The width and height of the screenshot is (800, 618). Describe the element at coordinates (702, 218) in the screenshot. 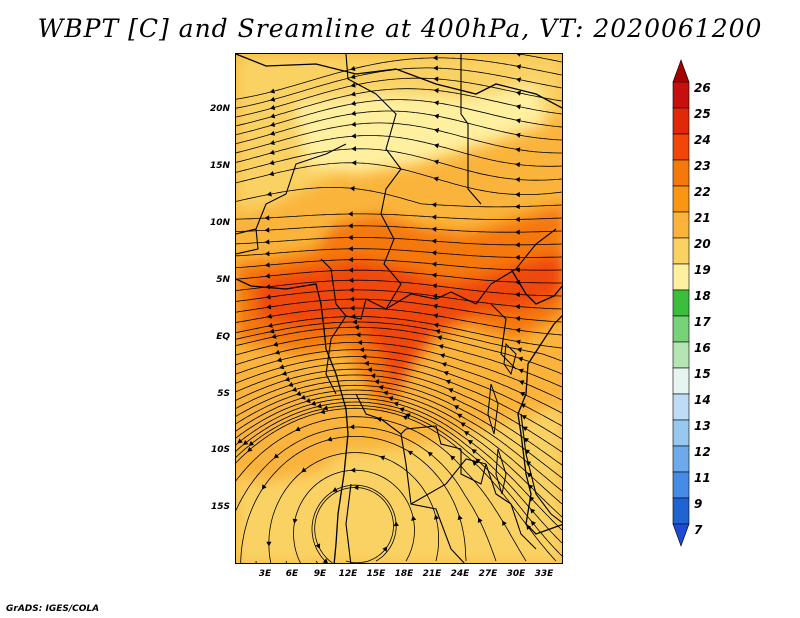

I see `colorbar-label: 21` at that location.